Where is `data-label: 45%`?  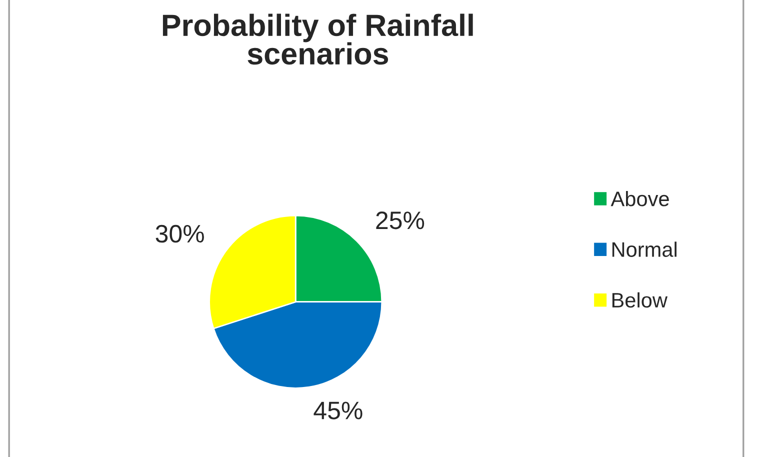 data-label: 45% is located at coordinates (338, 411).